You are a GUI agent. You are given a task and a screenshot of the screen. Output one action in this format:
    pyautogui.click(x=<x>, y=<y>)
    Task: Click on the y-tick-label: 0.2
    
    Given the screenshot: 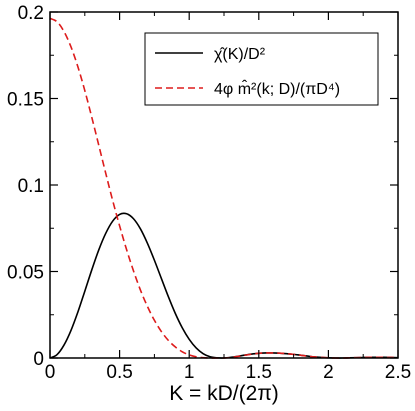 What is the action you would take?
    pyautogui.click(x=31, y=13)
    